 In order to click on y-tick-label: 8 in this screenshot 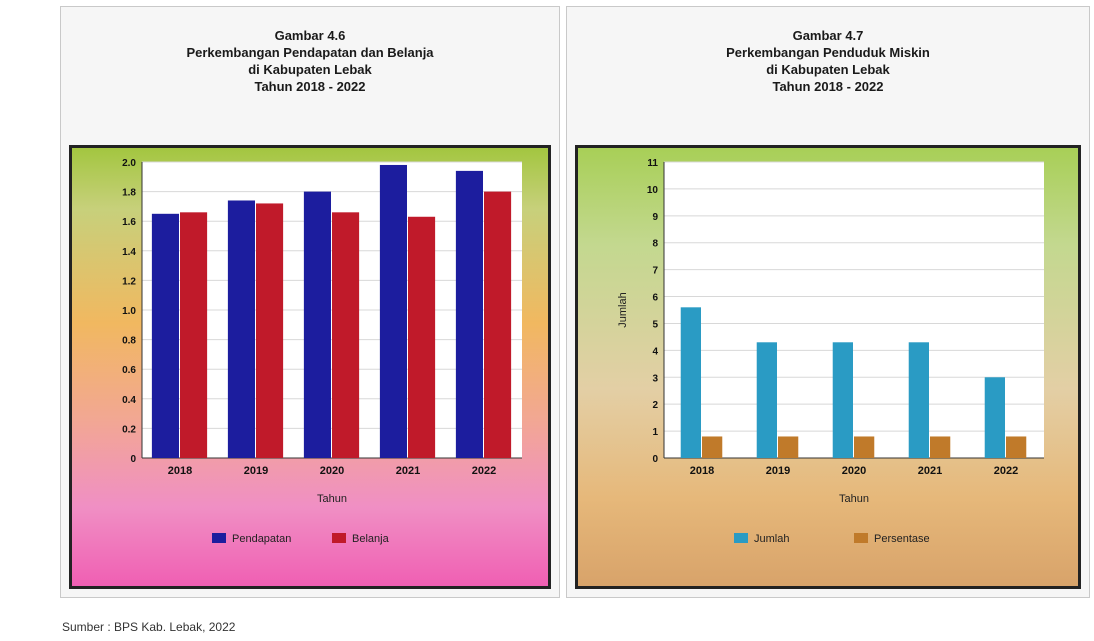, I will do `click(655, 244)`.